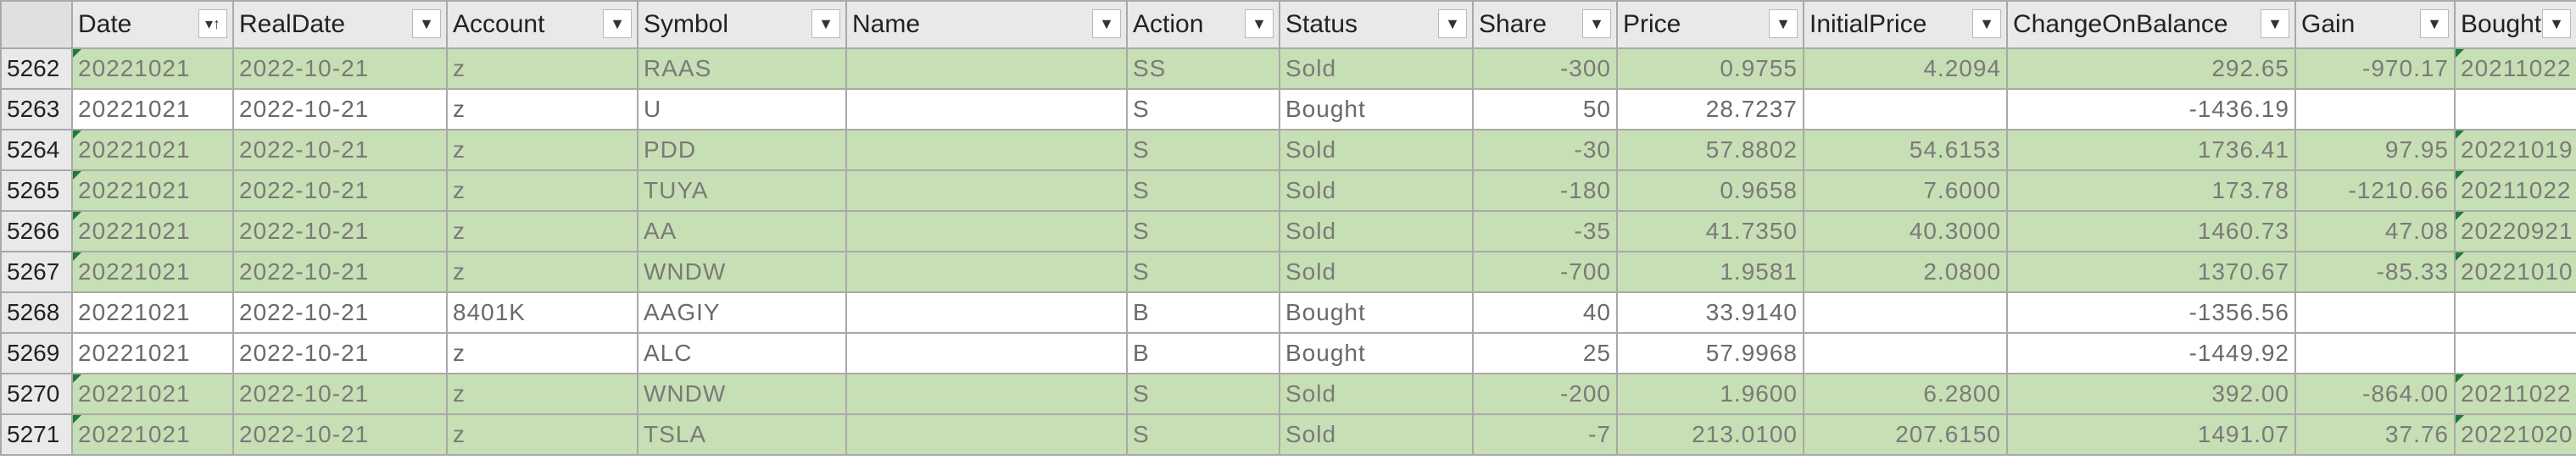 The width and height of the screenshot is (2576, 460). What do you see at coordinates (2375, 272) in the screenshot?
I see `cell-gain: -85.33` at bounding box center [2375, 272].